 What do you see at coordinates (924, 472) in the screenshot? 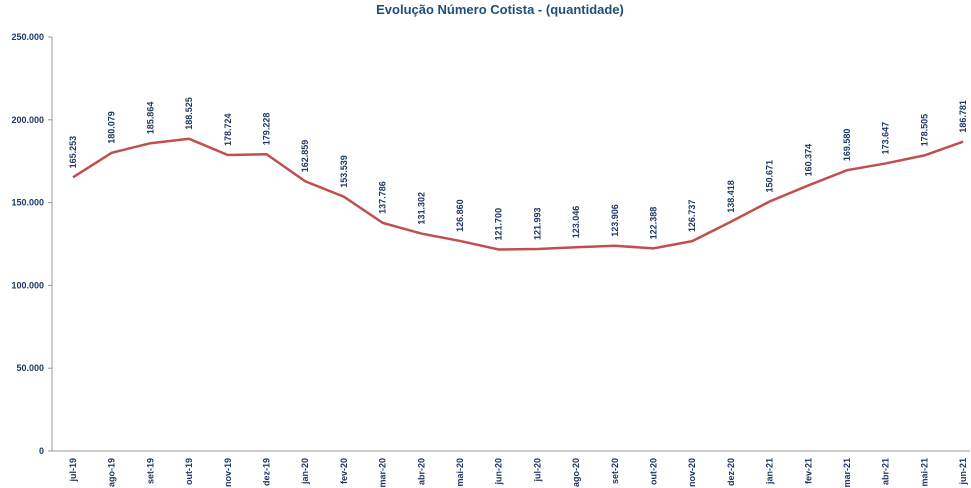
I see `x-tick-label: mai-21` at bounding box center [924, 472].